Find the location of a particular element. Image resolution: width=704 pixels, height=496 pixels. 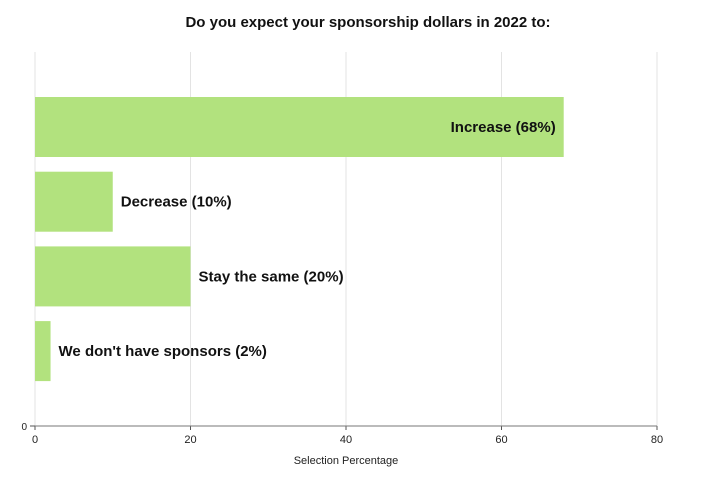

x-axis: 0 20 40 60 80 0 is located at coordinates (342, 434).